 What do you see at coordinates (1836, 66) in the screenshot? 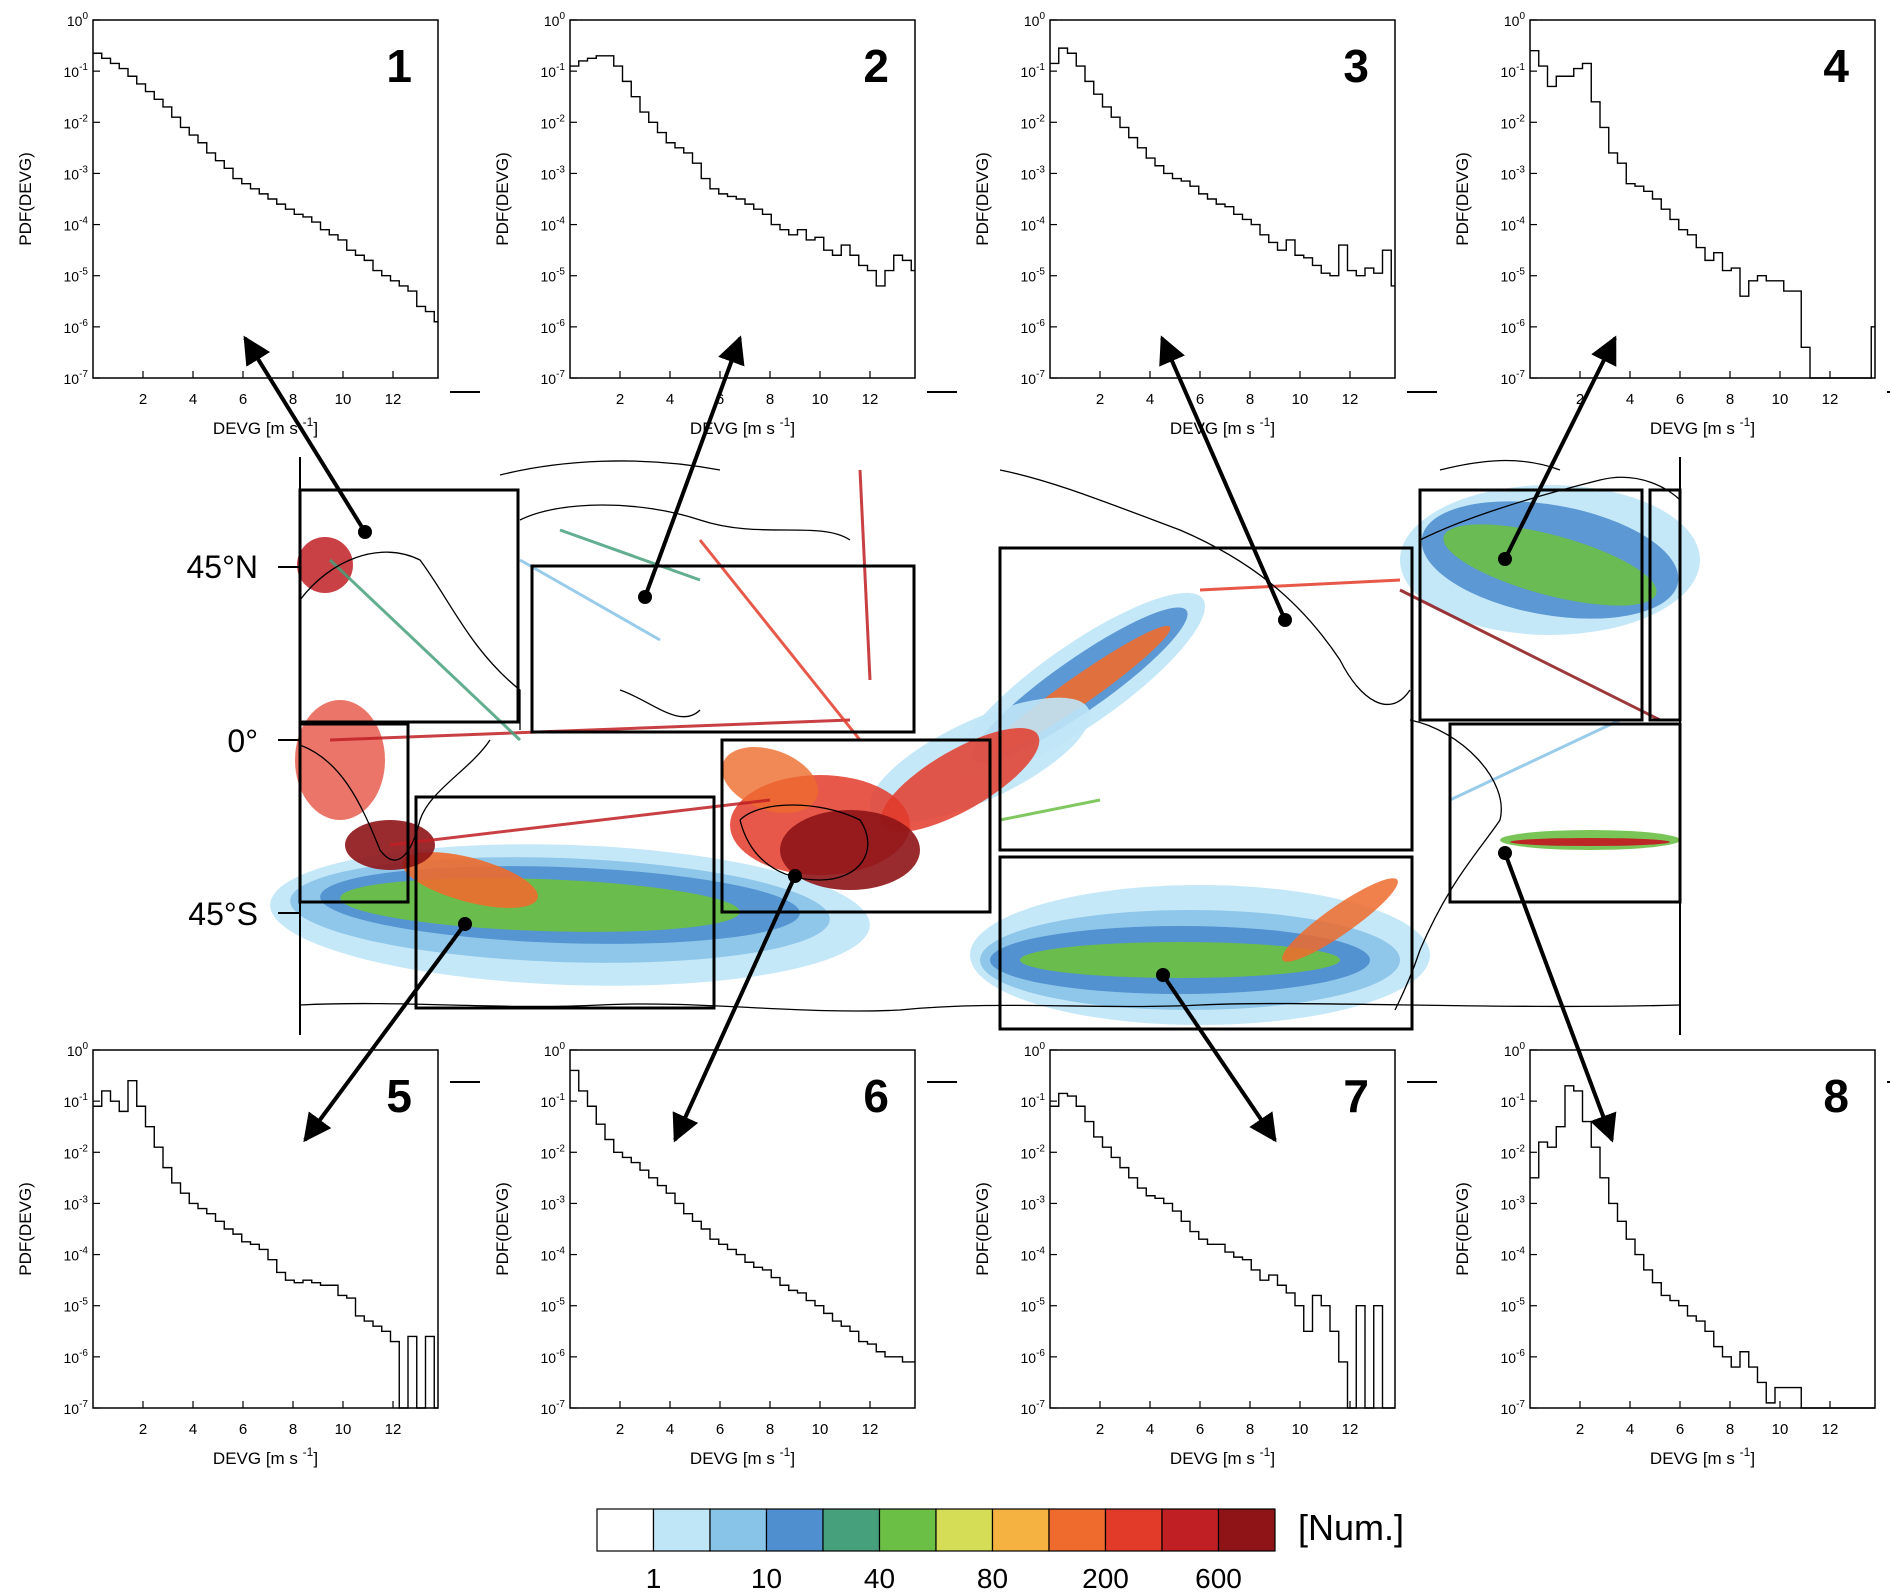
I see `panel-number: 4` at bounding box center [1836, 66].